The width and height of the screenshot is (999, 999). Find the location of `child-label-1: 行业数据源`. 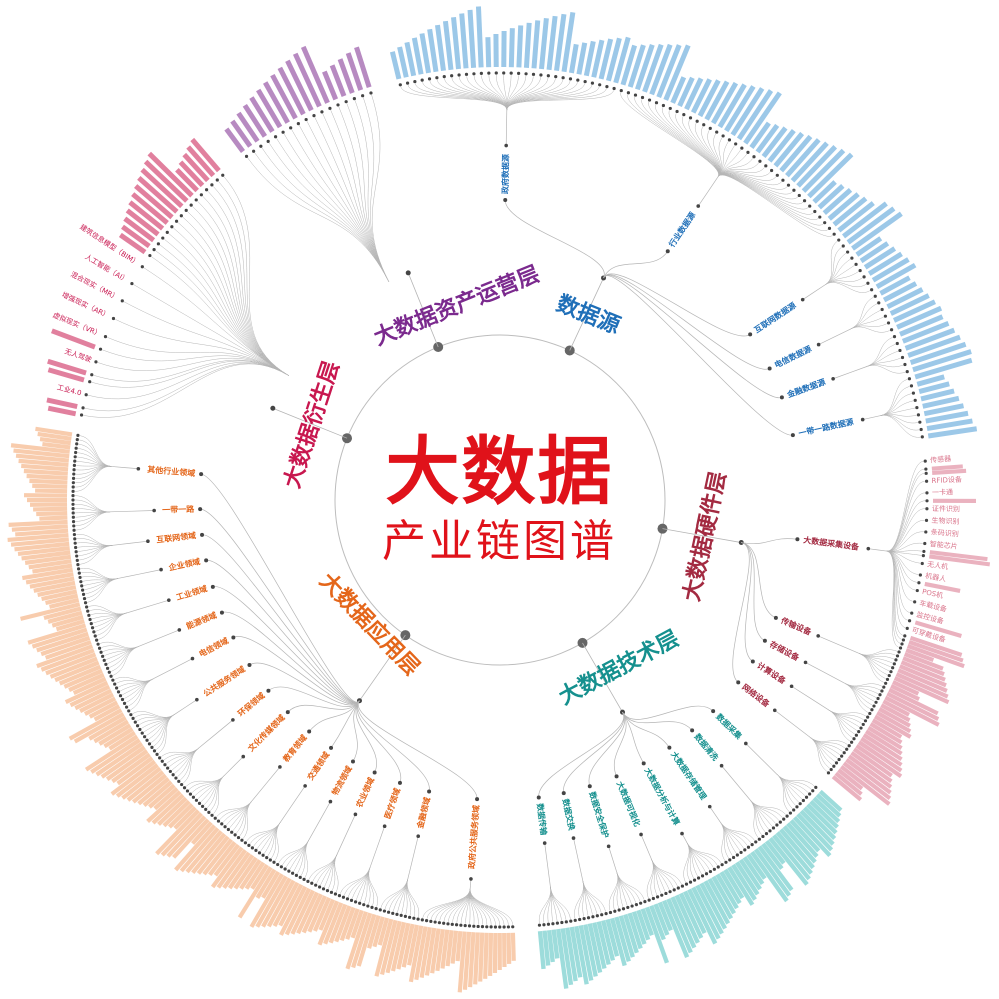

child-label-1: 行业数据源 is located at coordinates (681, 230).